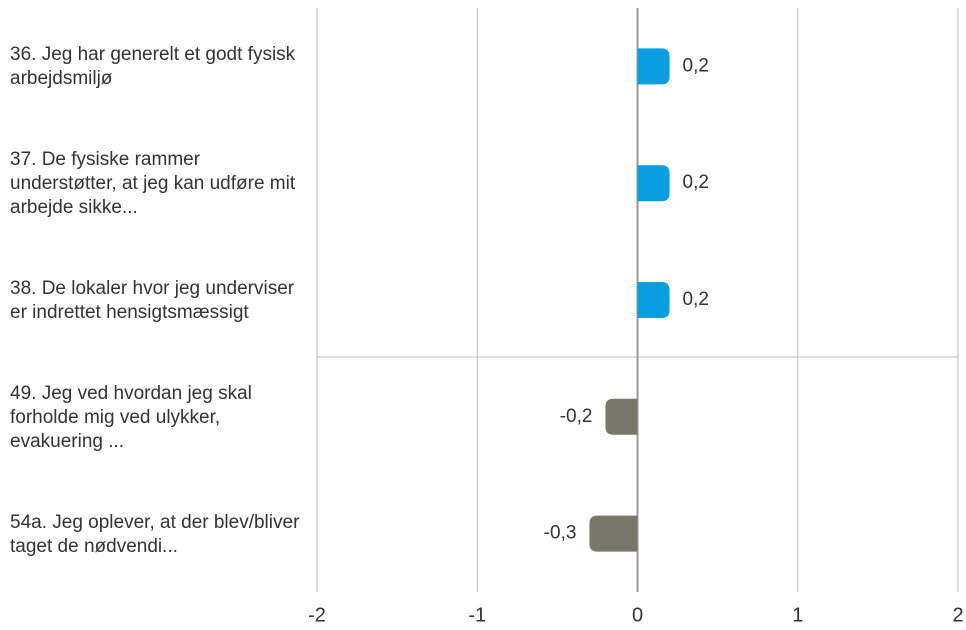 This screenshot has width=966, height=630. Describe the element at coordinates (797, 615) in the screenshot. I see `x-tick-label: 1` at that location.